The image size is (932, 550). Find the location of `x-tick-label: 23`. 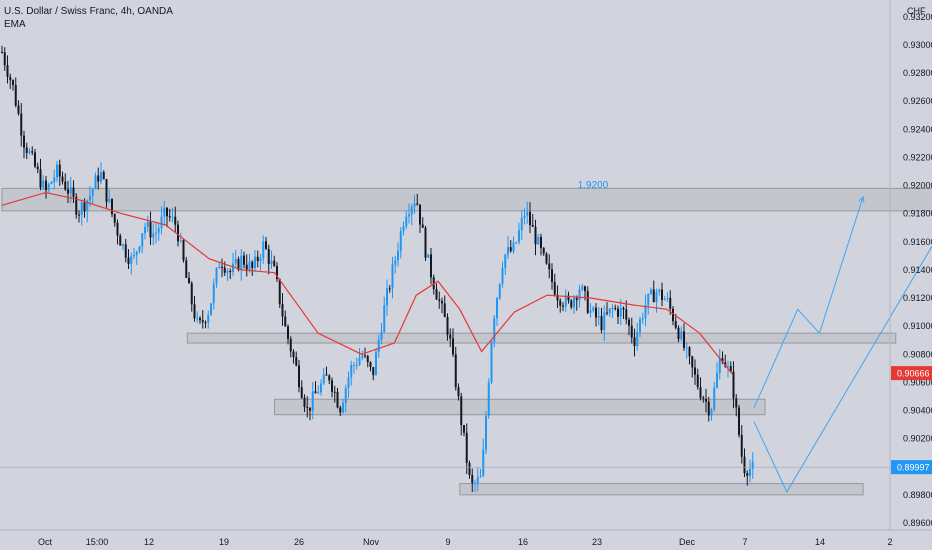

x-tick-label: 23 is located at coordinates (597, 542).